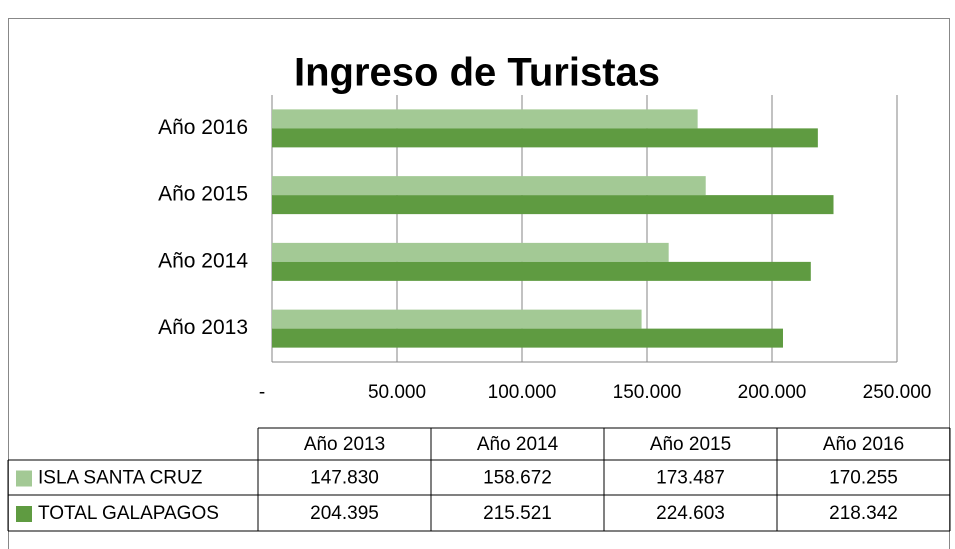  Describe the element at coordinates (203, 327) in the screenshot. I see `y-tick-label: Año 2013` at that location.